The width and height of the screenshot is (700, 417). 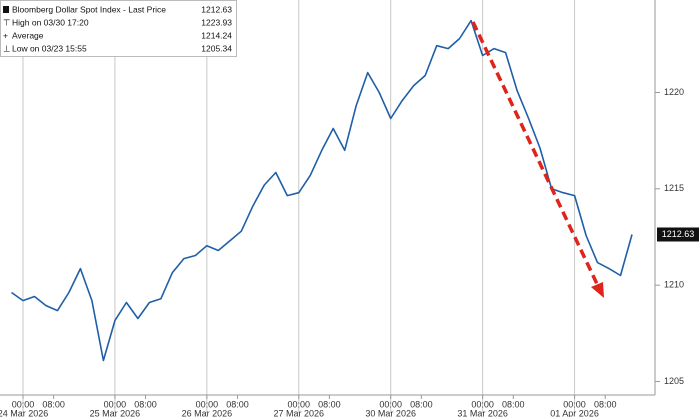 What do you see at coordinates (7, 22) in the screenshot?
I see `legend-icon: ⊤` at bounding box center [7, 22].